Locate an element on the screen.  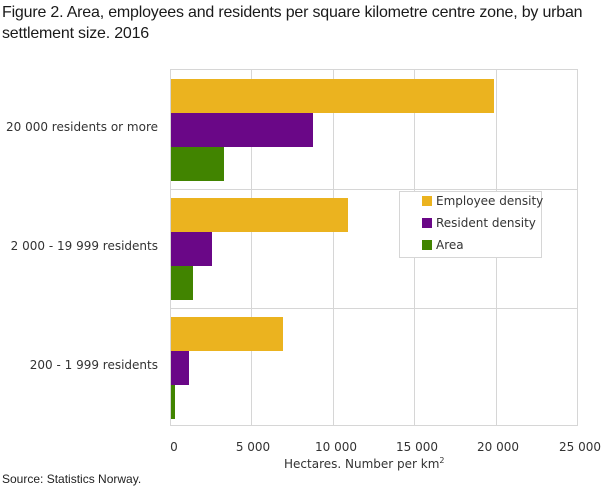
legend-label: Resident density is located at coordinates (486, 223).